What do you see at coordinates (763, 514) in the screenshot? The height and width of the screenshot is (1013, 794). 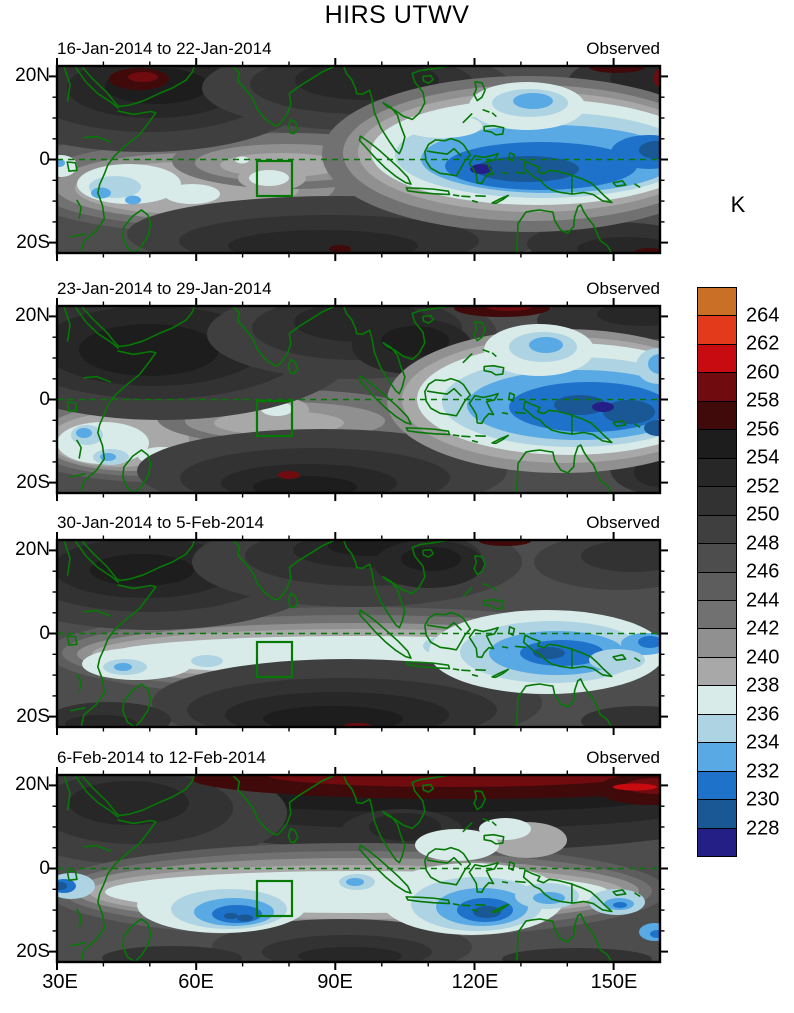 I see `colorbar-tick-label: 250` at bounding box center [763, 514].